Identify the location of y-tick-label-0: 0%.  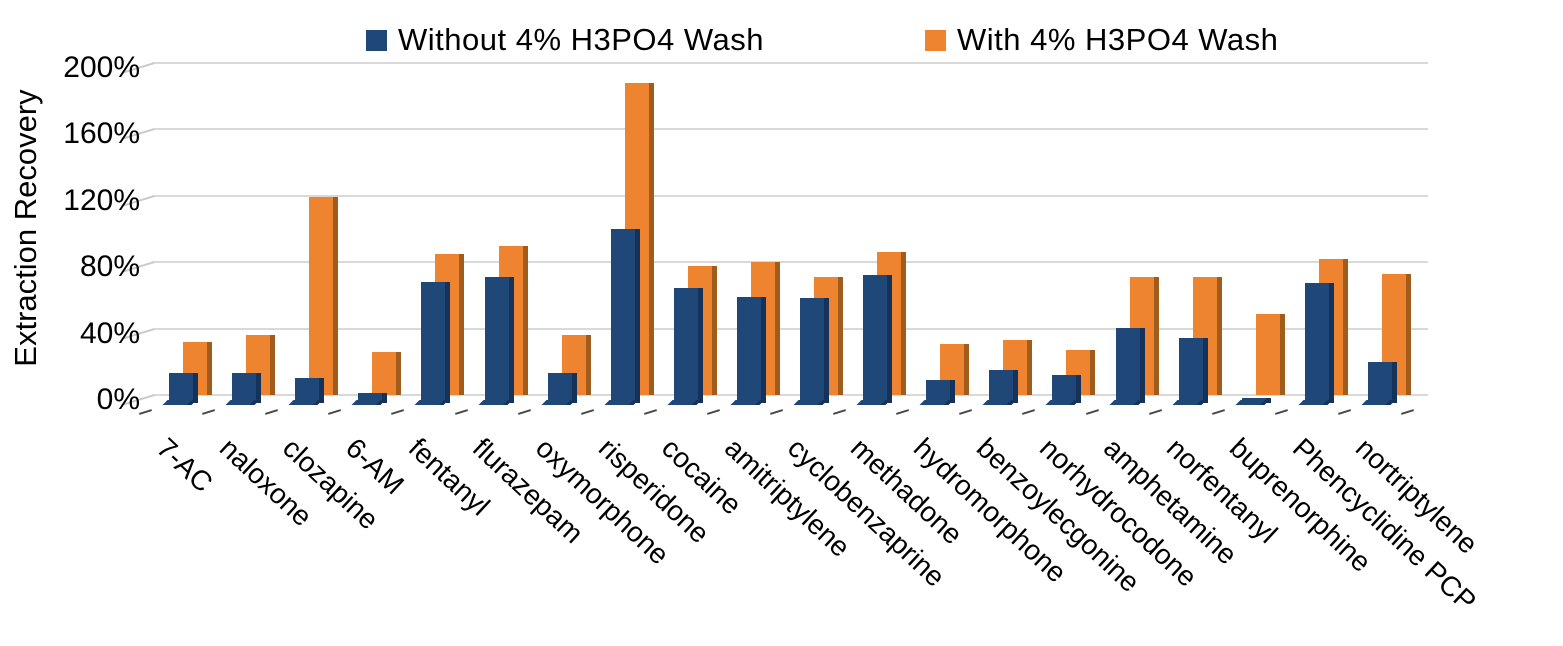
(118, 399).